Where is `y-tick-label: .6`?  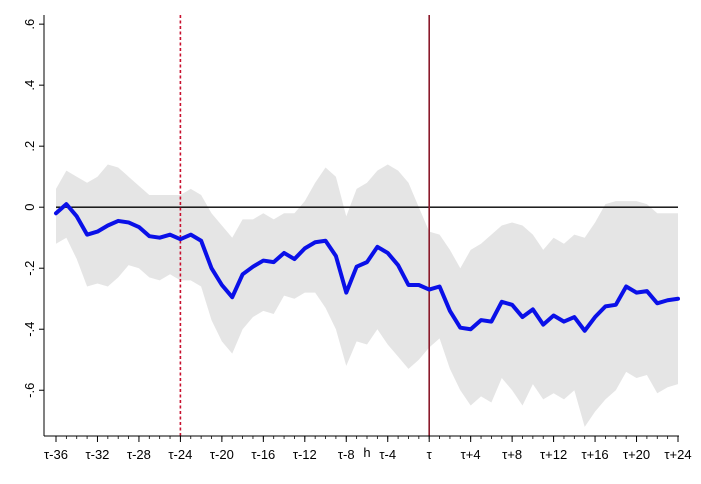 y-tick-label: .6 is located at coordinates (29, 24).